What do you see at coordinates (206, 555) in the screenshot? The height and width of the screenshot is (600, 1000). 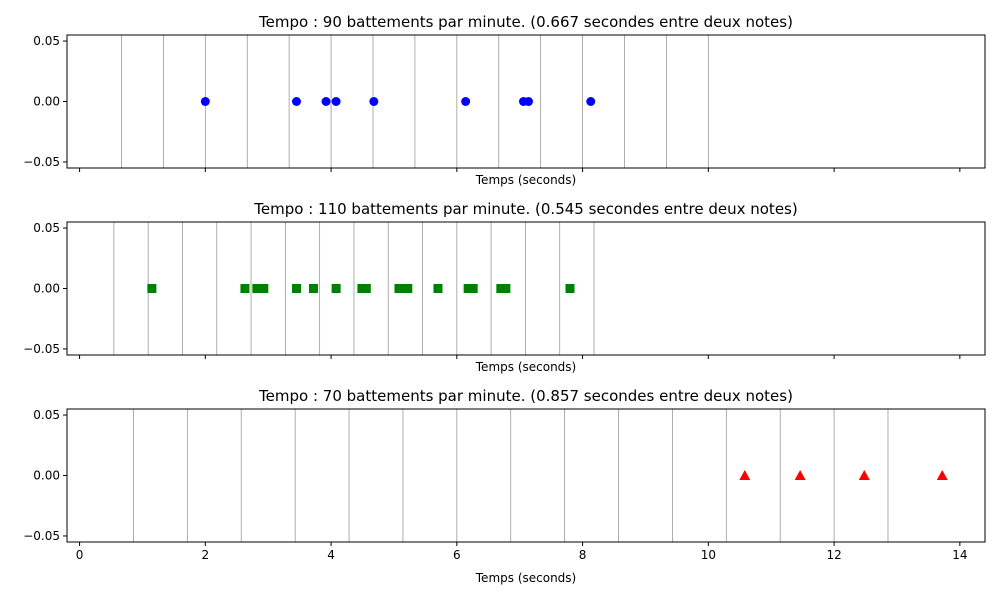 I see `x-tick-label: 2` at bounding box center [206, 555].